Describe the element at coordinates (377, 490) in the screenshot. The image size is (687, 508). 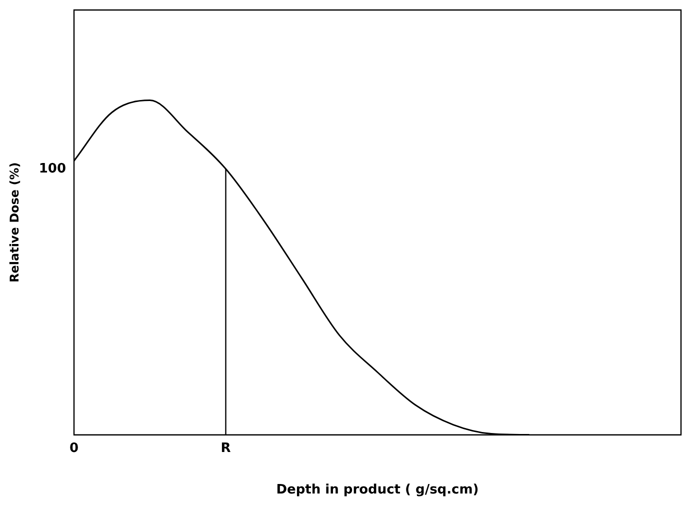
I see `x-axis-title: Depth in product ( g/sq.cm)` at that location.